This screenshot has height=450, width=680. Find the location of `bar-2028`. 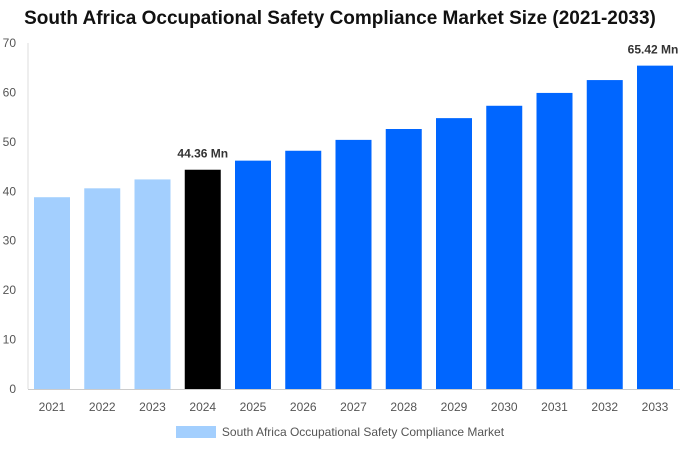

bar-2028 is located at coordinates (403, 259).